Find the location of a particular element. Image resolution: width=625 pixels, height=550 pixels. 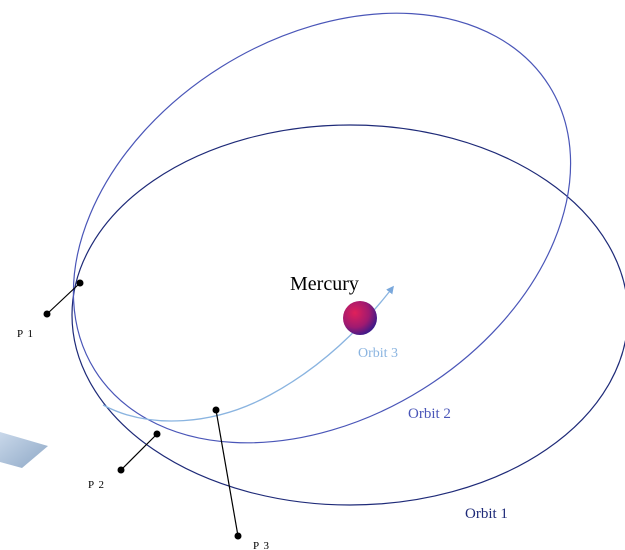

orbit-3-label: Orbit 3 is located at coordinates (378, 353).